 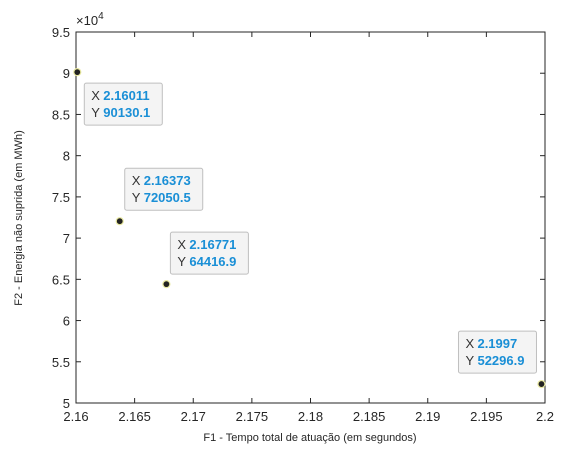 I want to click on y-tick-label: 6, so click(x=66, y=321).